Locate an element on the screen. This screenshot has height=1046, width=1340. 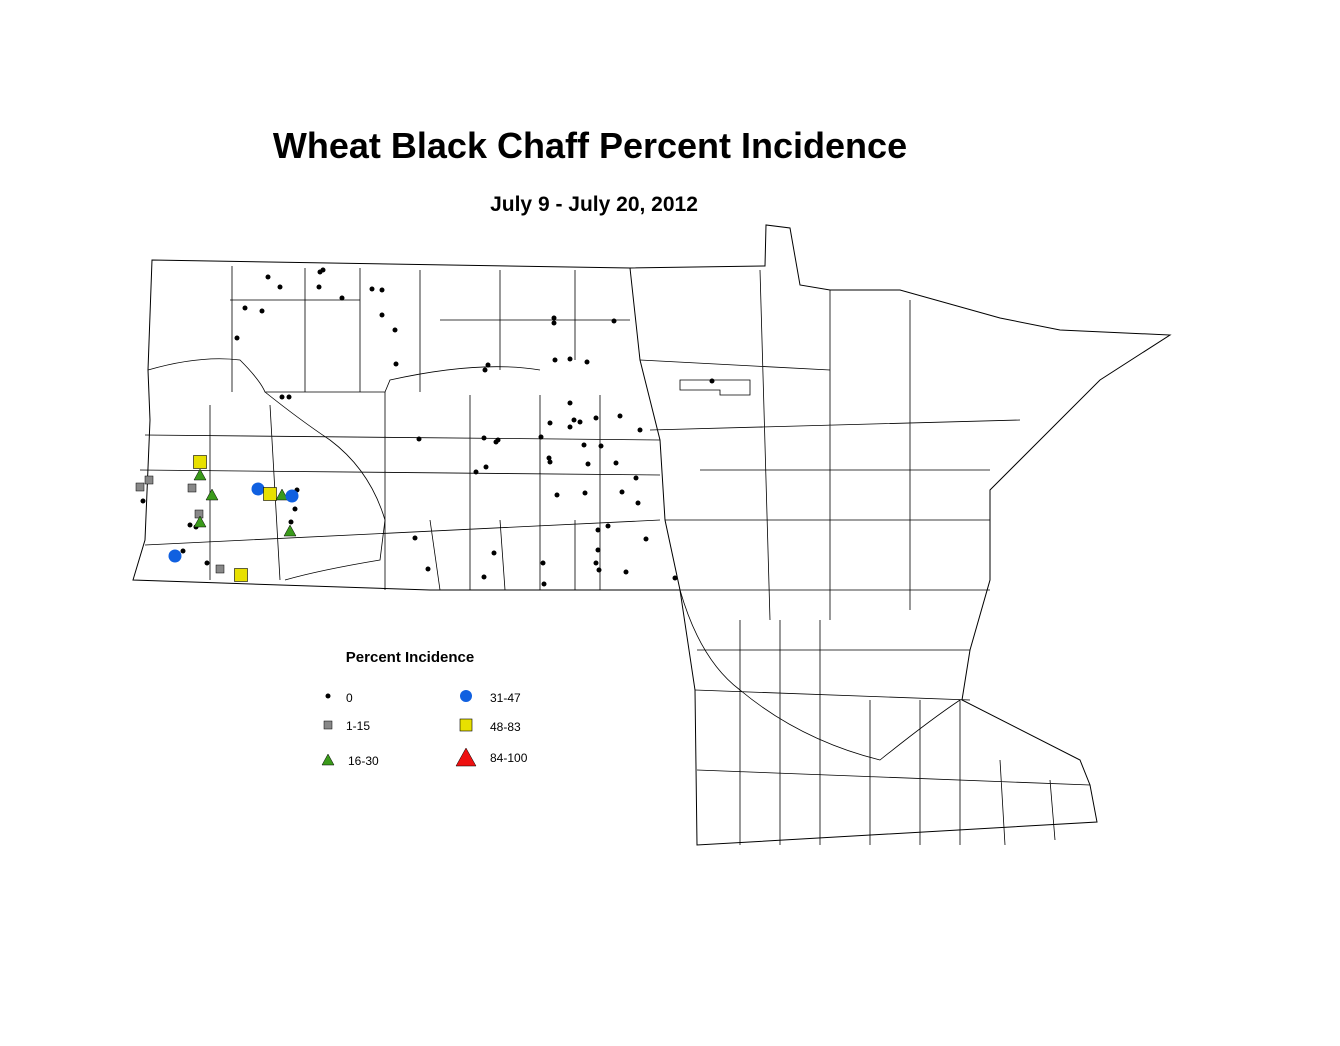
legend-label: 0 is located at coordinates (349, 698).